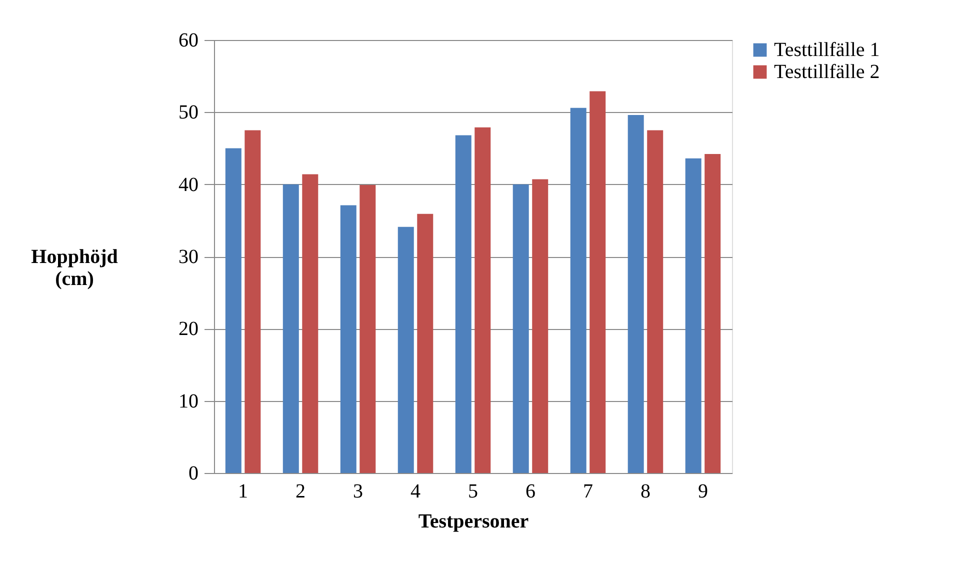  Describe the element at coordinates (473, 491) in the screenshot. I see `x-tick-label: 5` at that location.